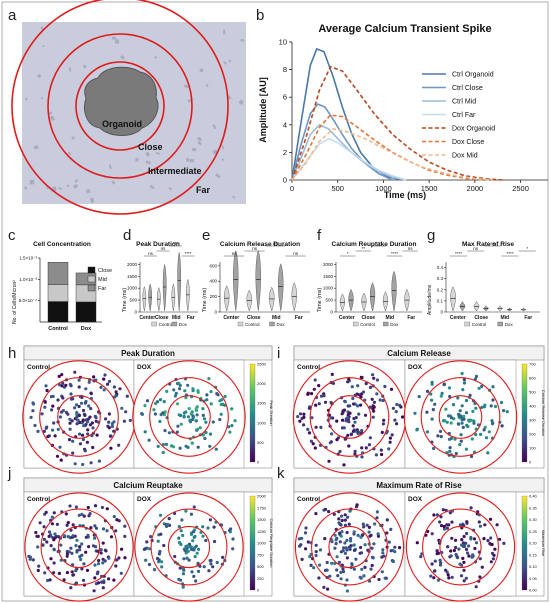 The height and width of the screenshot is (603, 550). I want to click on scatter-subpanel-control, so click(79, 544).